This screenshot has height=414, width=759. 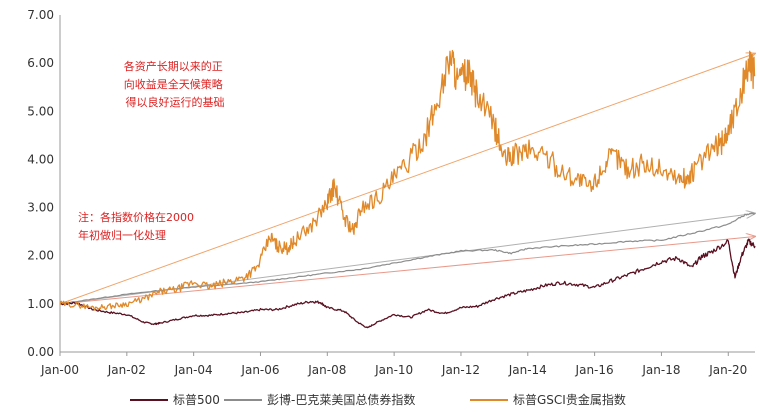 I want to click on x-tick-label: Jan-18, so click(x=660, y=370).